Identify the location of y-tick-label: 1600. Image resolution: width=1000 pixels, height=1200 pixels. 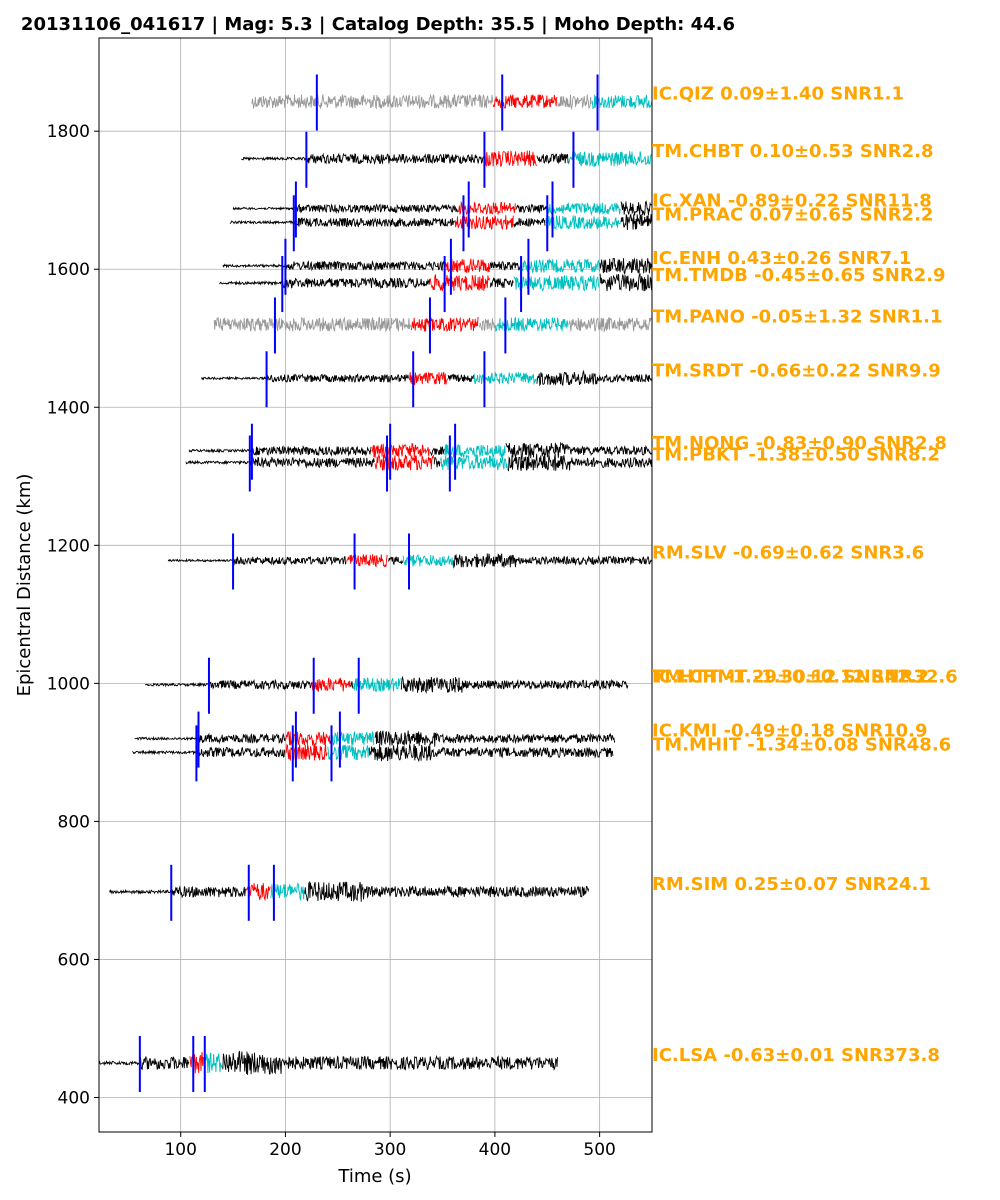
(68, 270).